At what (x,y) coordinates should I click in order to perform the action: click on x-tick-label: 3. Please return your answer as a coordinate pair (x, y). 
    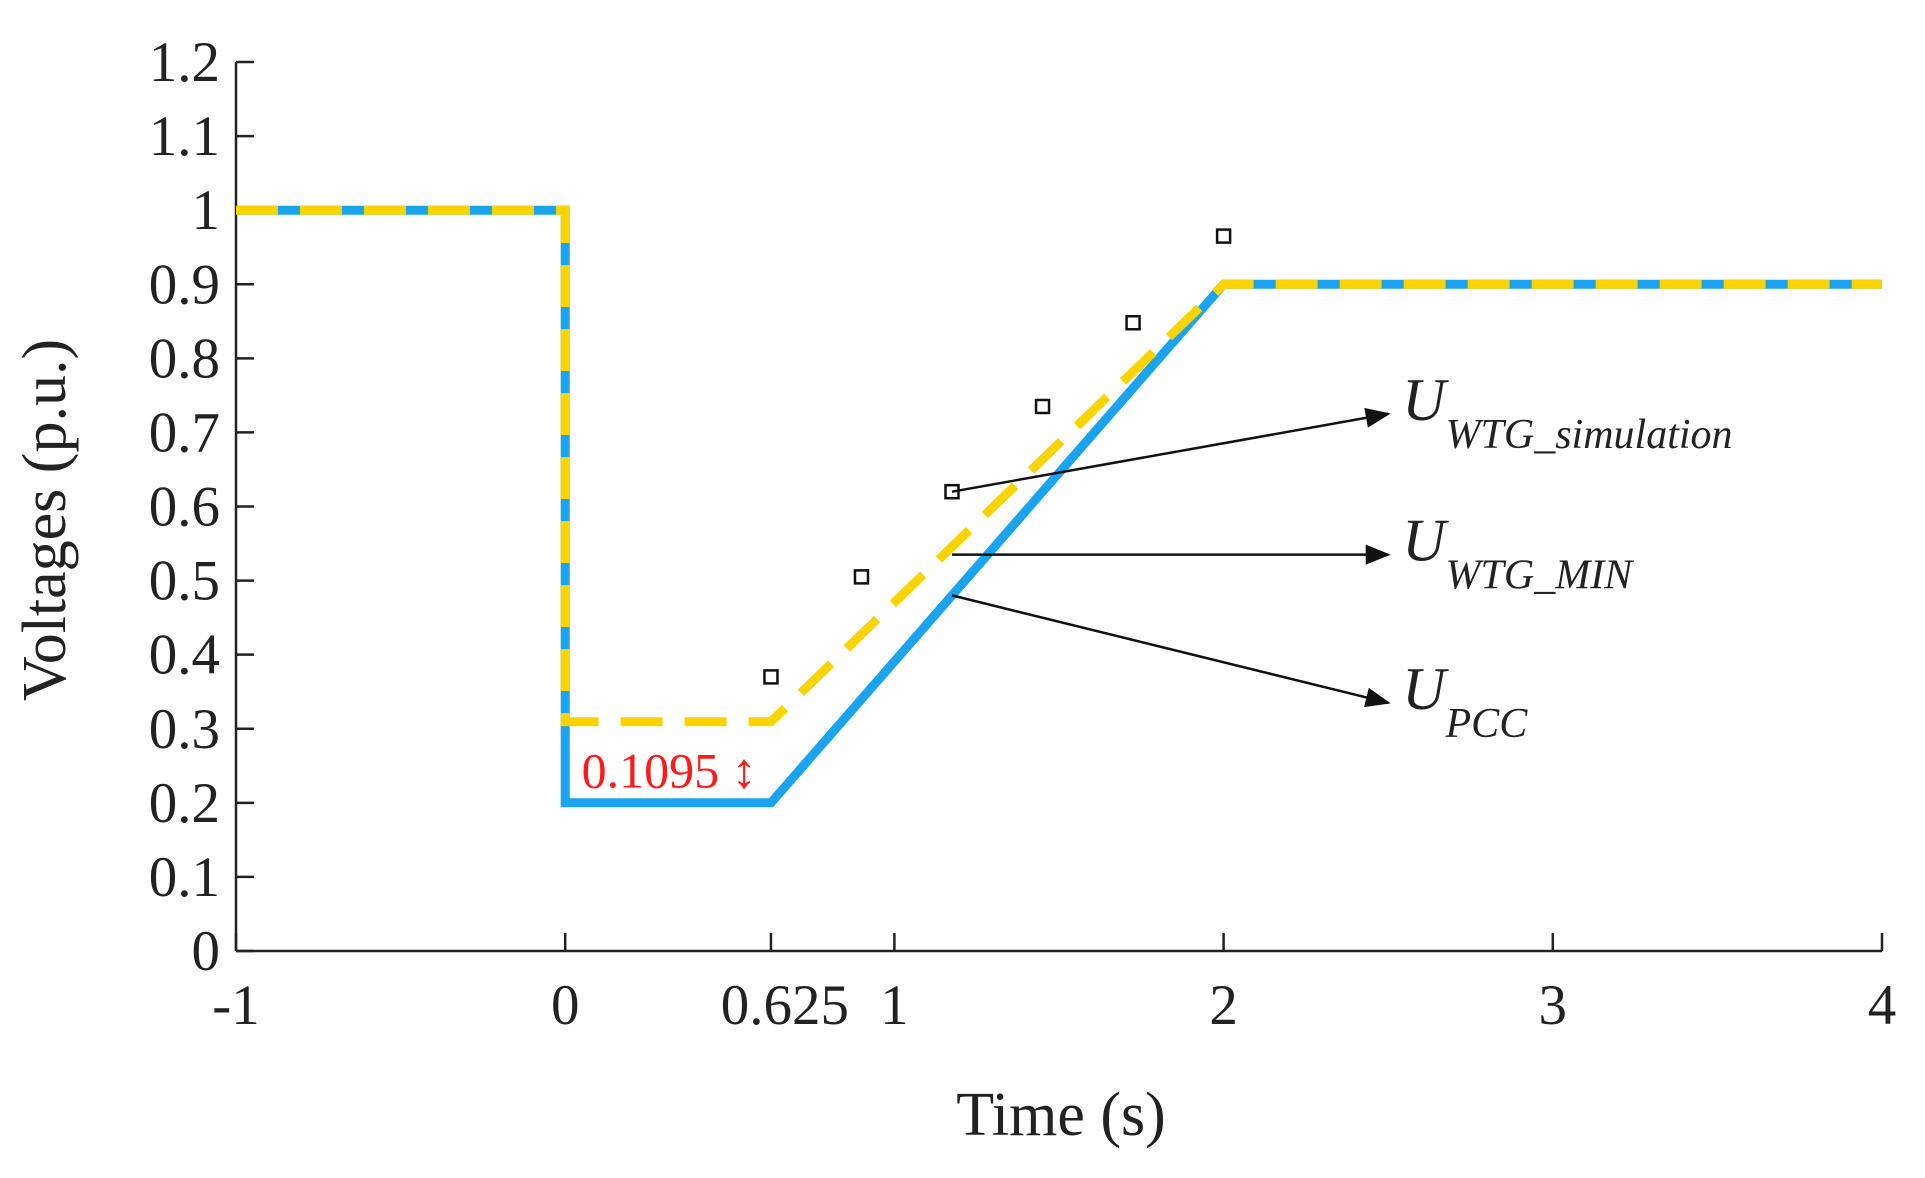
    Looking at the image, I should click on (1553, 1005).